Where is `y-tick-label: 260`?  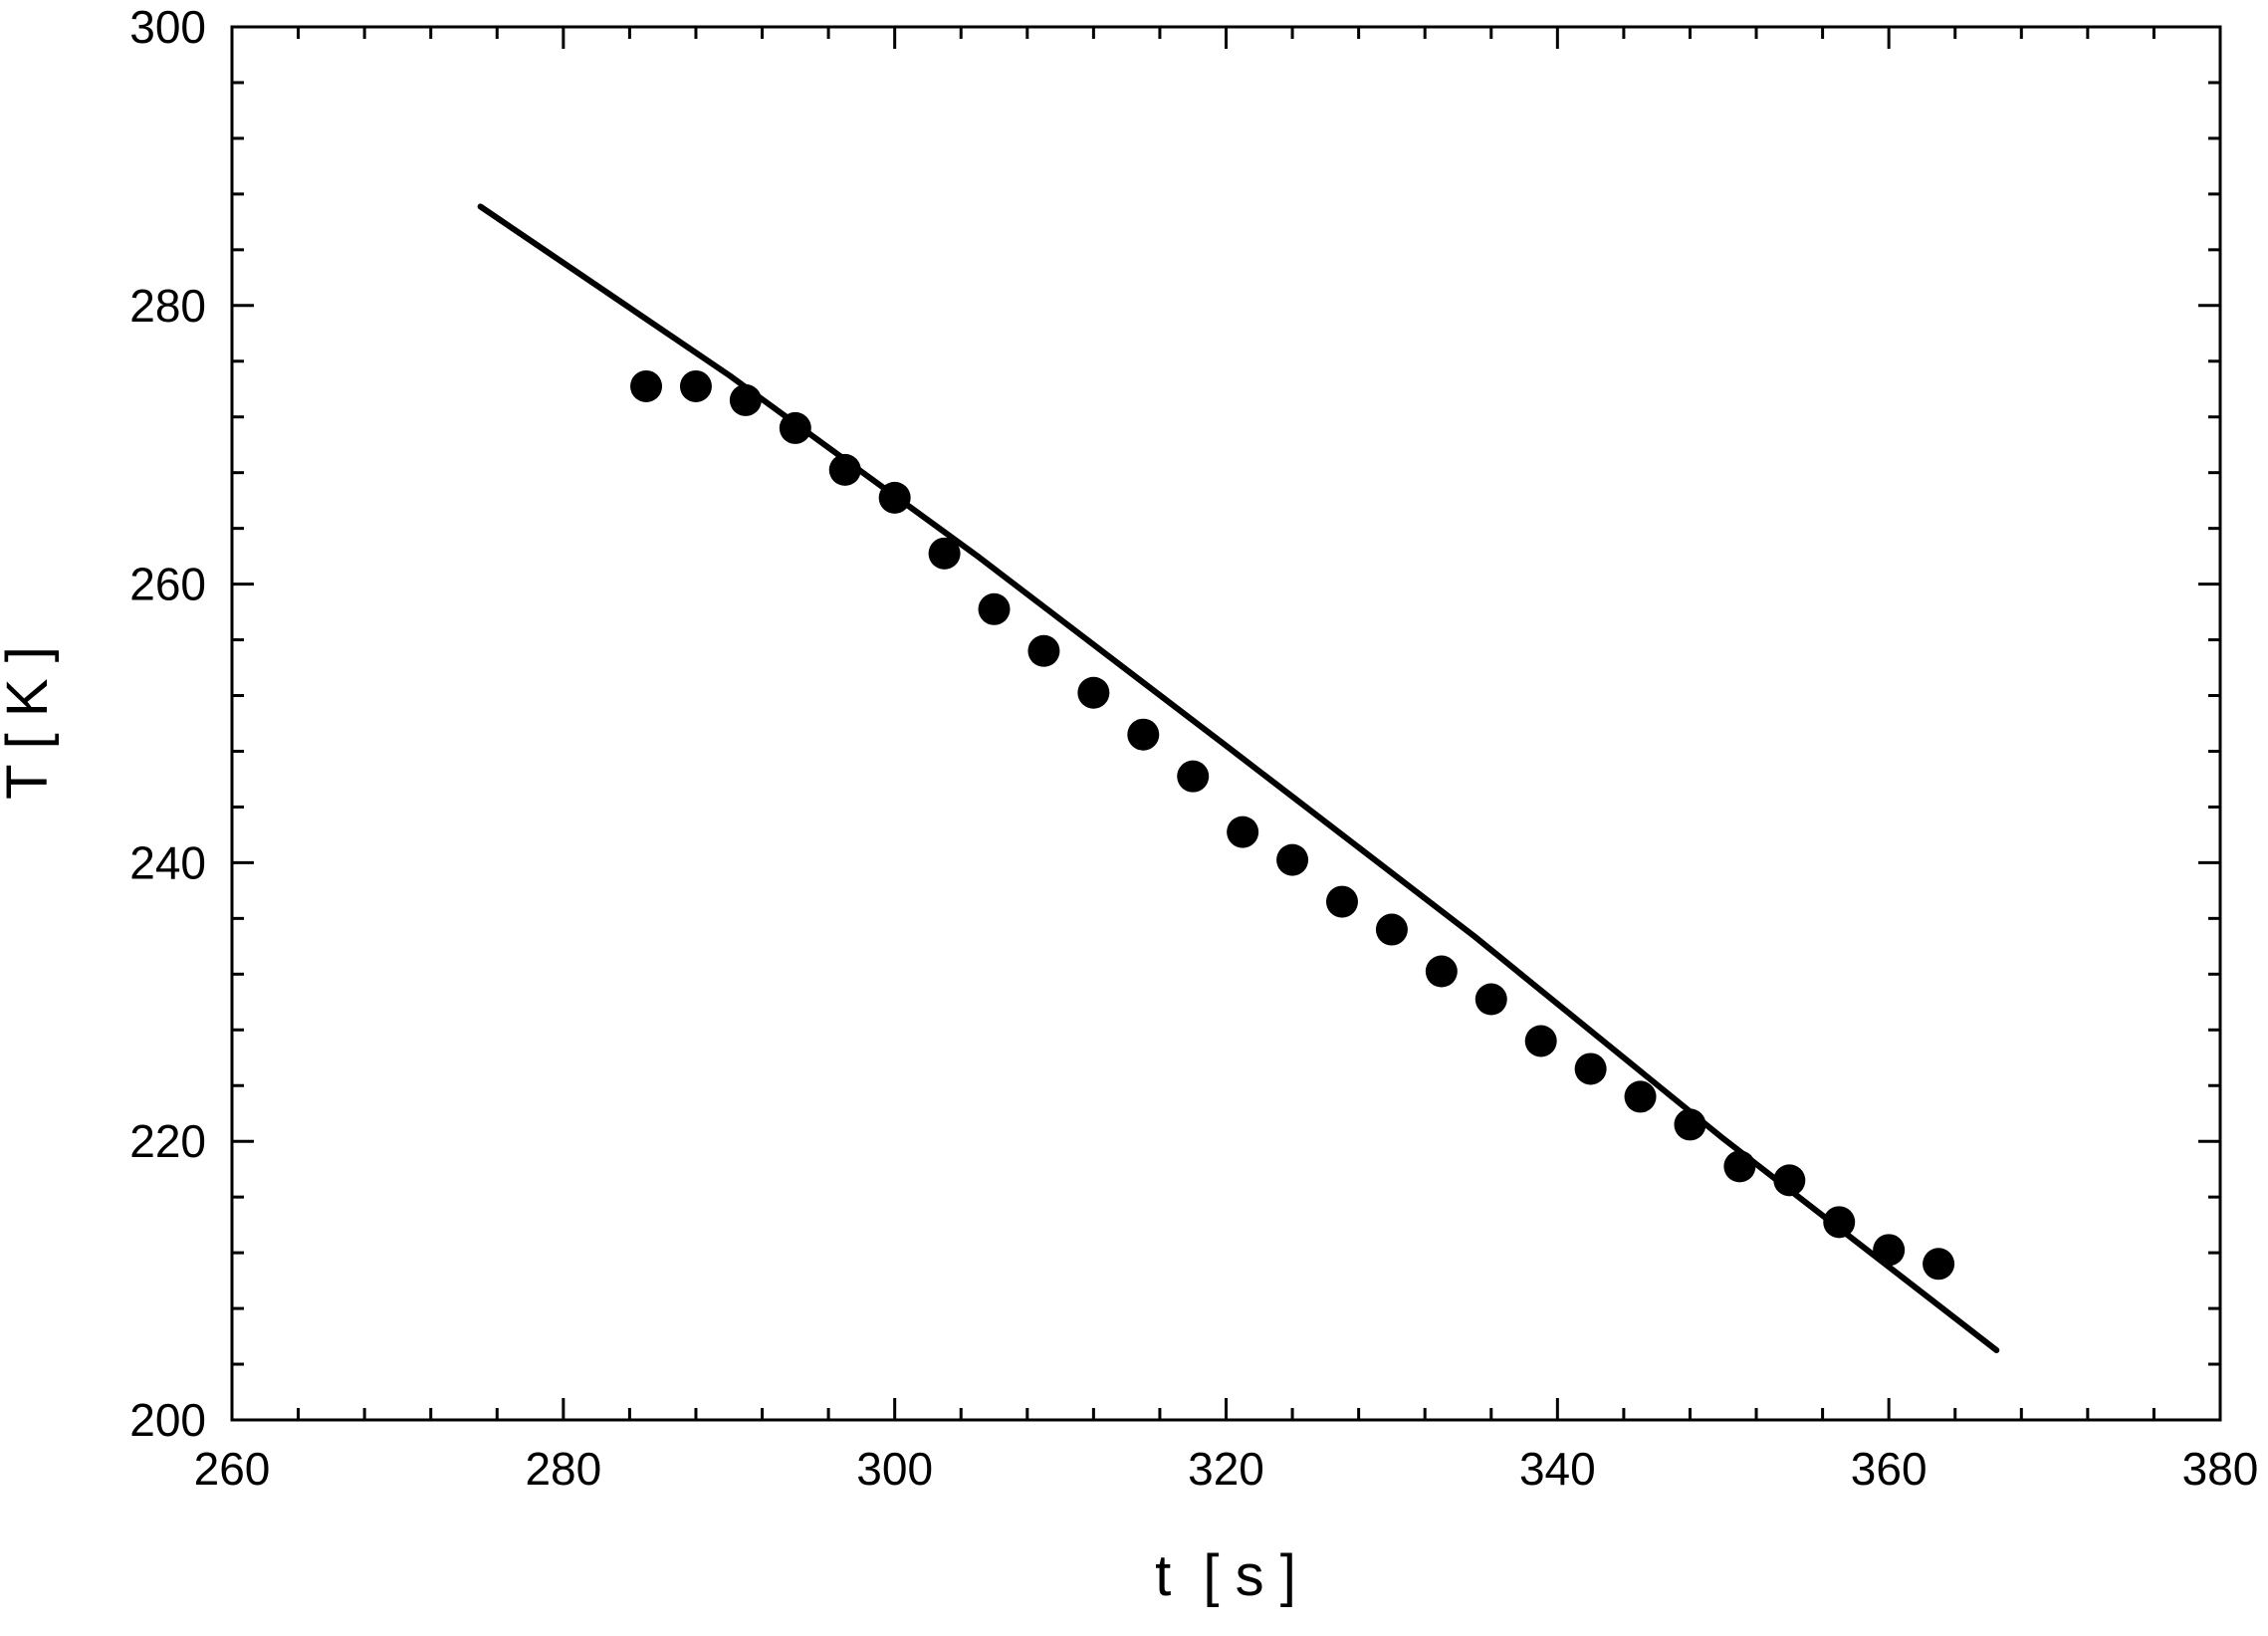
y-tick-label: 260 is located at coordinates (167, 584).